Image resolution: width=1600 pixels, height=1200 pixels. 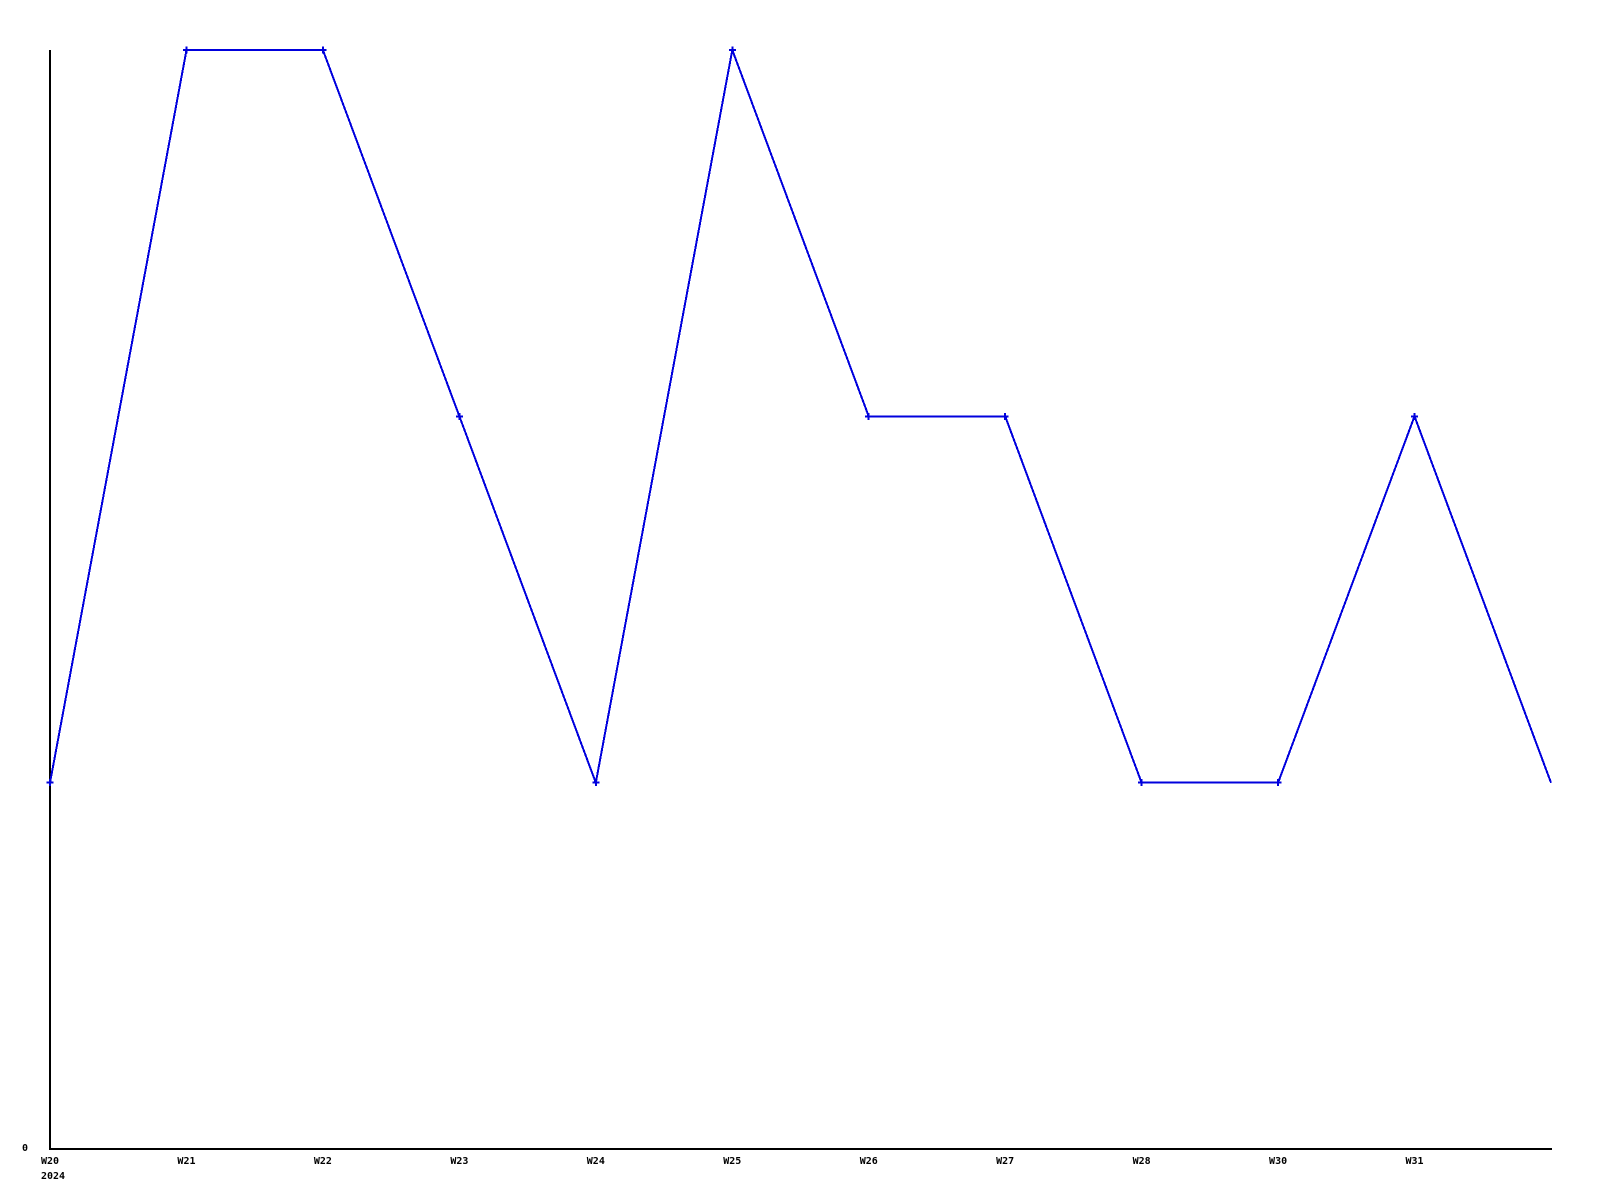 What do you see at coordinates (53, 1176) in the screenshot?
I see `x-tick-year-label: 2024` at bounding box center [53, 1176].